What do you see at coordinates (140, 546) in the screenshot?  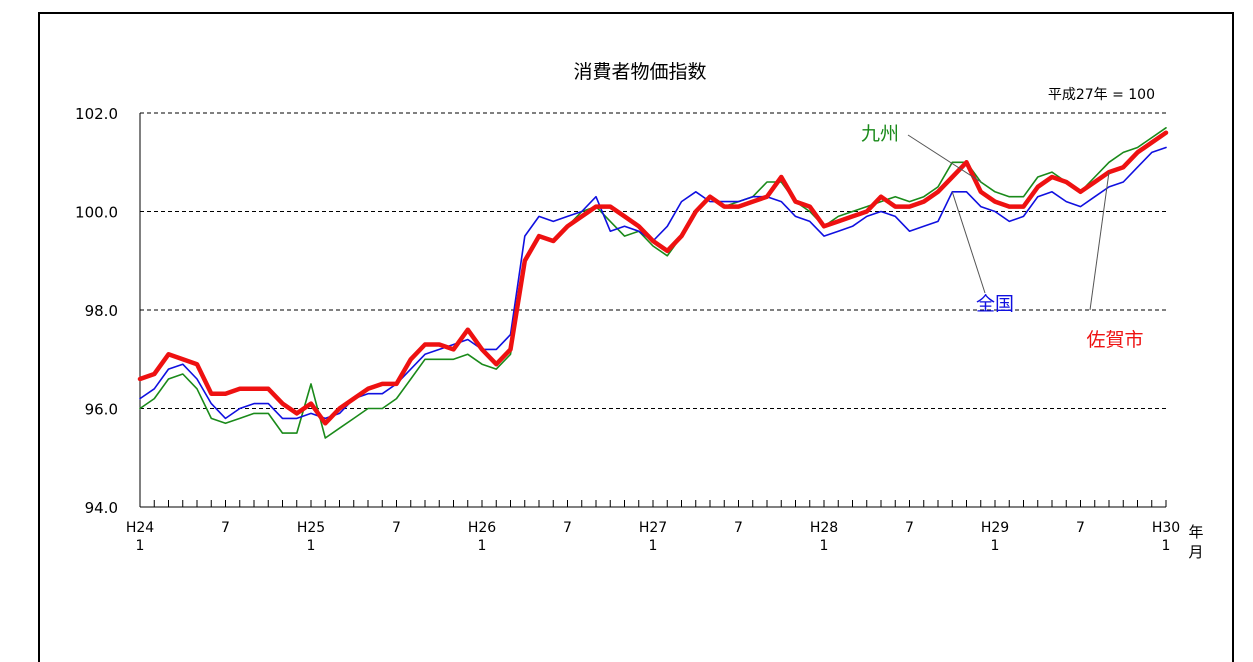 I see `x-tick-sublabel-0: 1` at bounding box center [140, 546].